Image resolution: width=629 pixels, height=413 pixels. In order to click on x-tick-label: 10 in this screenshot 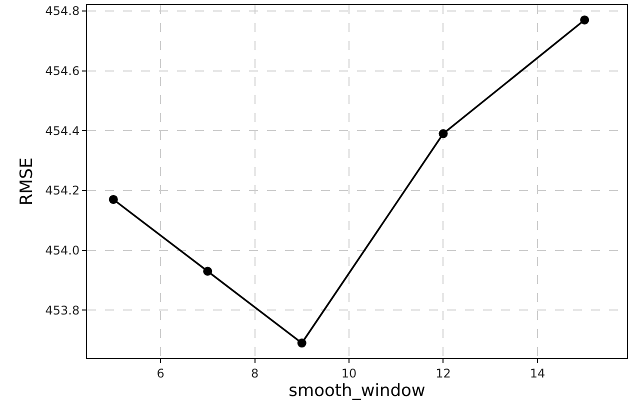, I will do `click(349, 373)`.